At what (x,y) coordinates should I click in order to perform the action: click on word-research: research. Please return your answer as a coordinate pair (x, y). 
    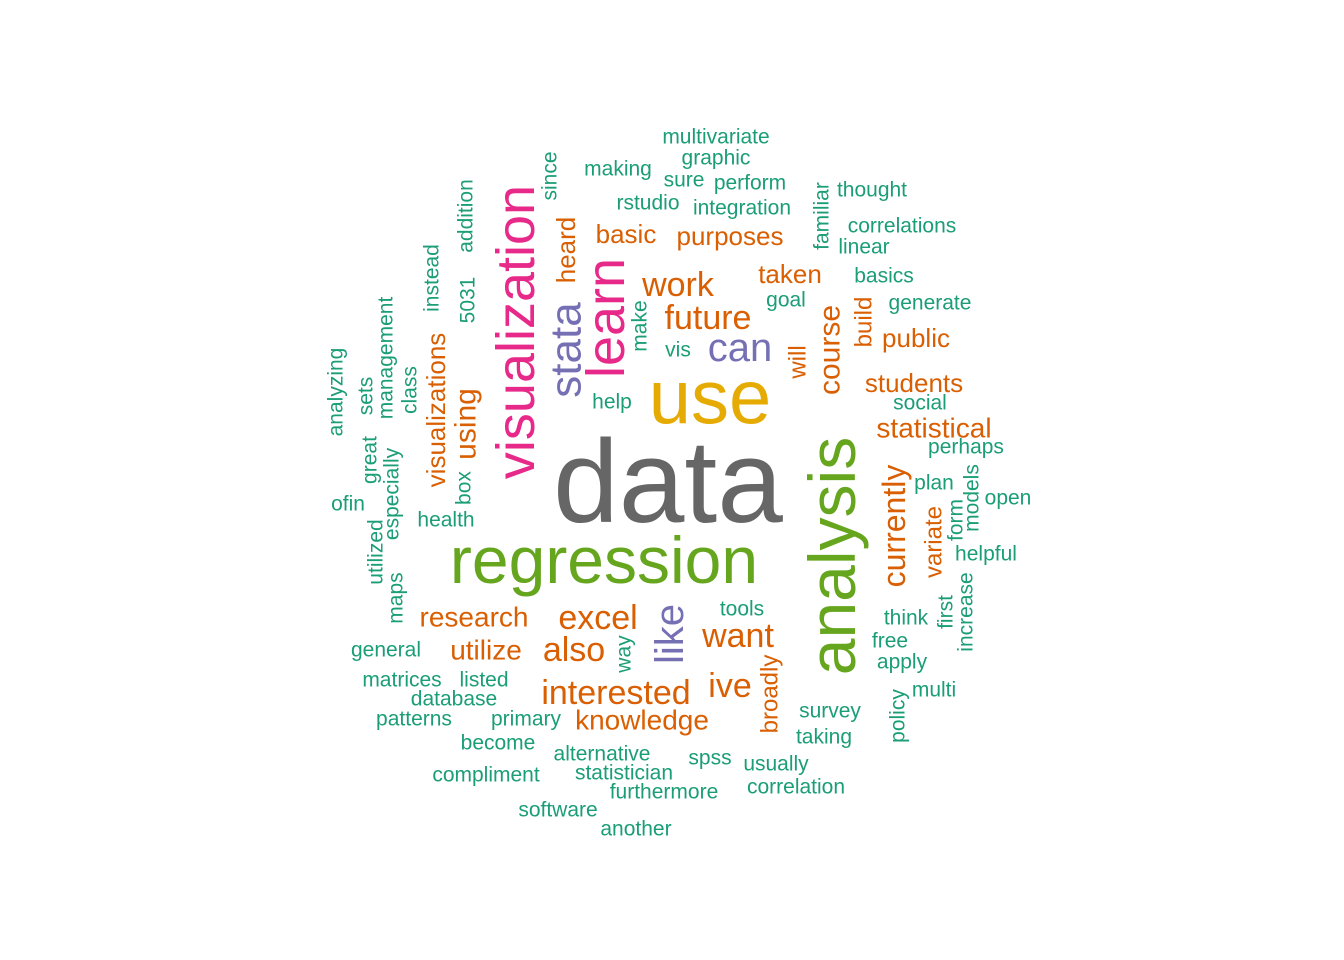
    Looking at the image, I should click on (474, 617).